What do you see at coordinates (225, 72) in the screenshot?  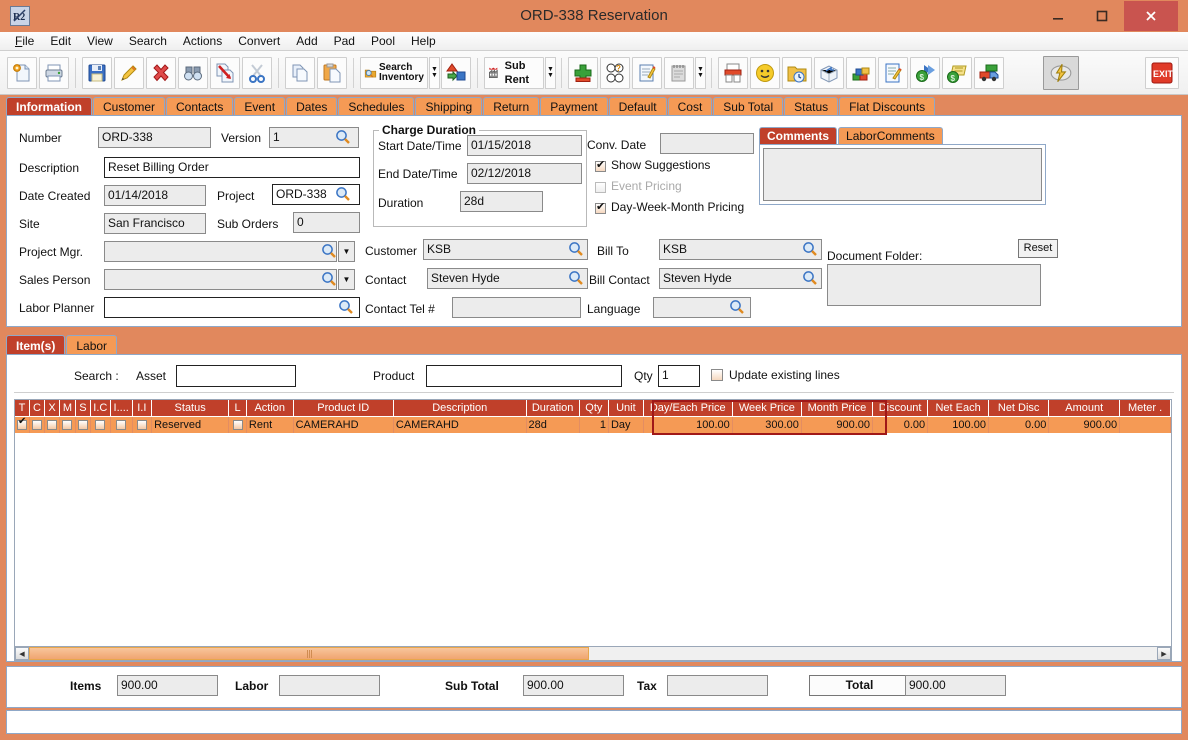 I see `copy-document-arrow-icon` at bounding box center [225, 72].